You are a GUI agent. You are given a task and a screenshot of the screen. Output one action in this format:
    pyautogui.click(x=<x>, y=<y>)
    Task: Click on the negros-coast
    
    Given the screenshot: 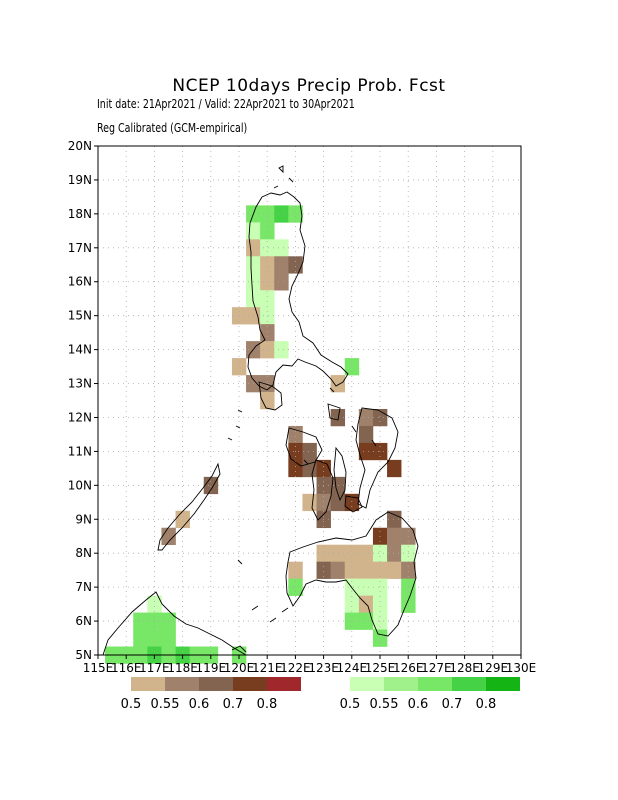 What is the action you would take?
    pyautogui.click(x=322, y=490)
    